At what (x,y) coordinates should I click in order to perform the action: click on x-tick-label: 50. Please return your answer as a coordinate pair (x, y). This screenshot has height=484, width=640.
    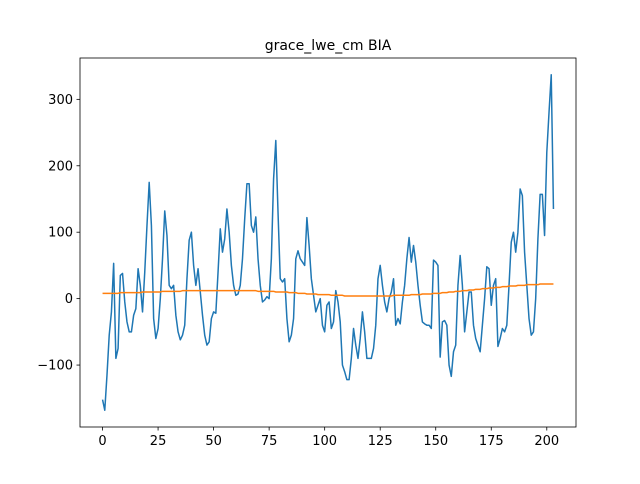
    Looking at the image, I should click on (213, 441).